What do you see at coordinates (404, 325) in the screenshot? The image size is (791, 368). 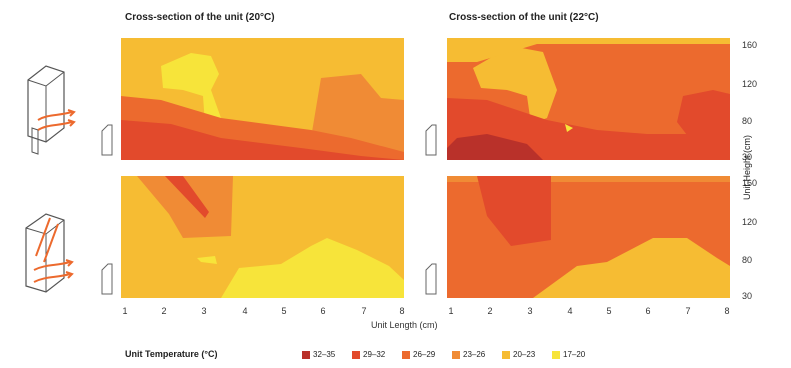 I see `x-axis-label: Unit Length (cm)` at bounding box center [404, 325].